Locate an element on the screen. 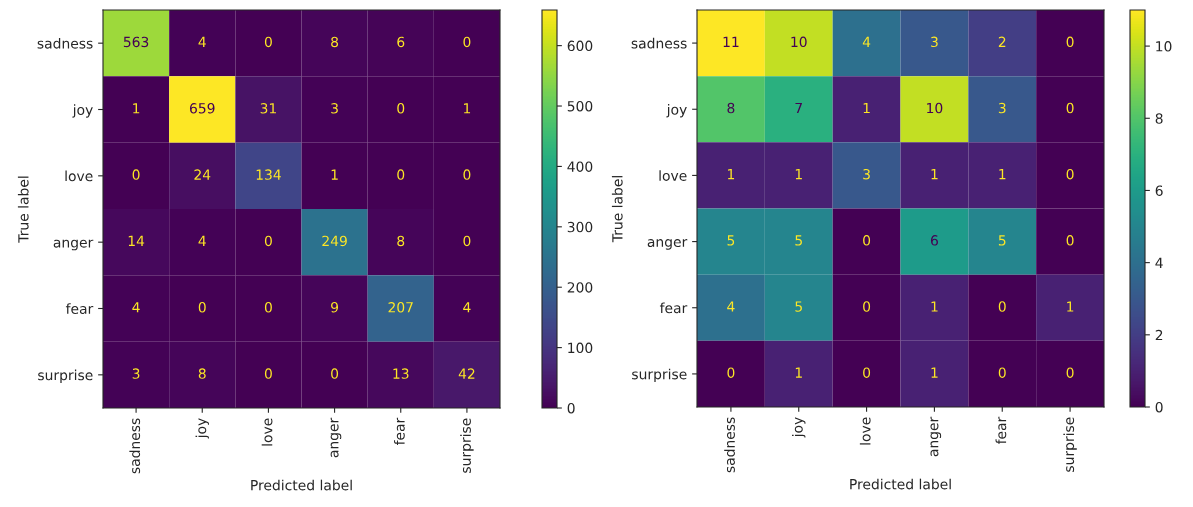 The height and width of the screenshot is (507, 1193). color-bar-label: 4 is located at coordinates (1159, 262).